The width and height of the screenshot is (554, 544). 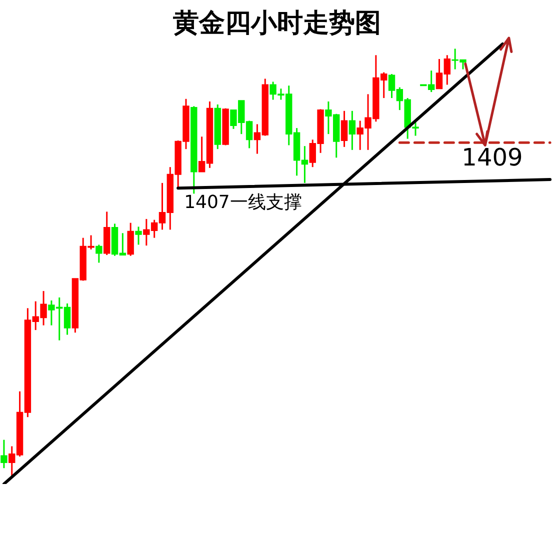 What do you see at coordinates (243, 203) in the screenshot?
I see `series-label: 1407一线支撑` at bounding box center [243, 203].